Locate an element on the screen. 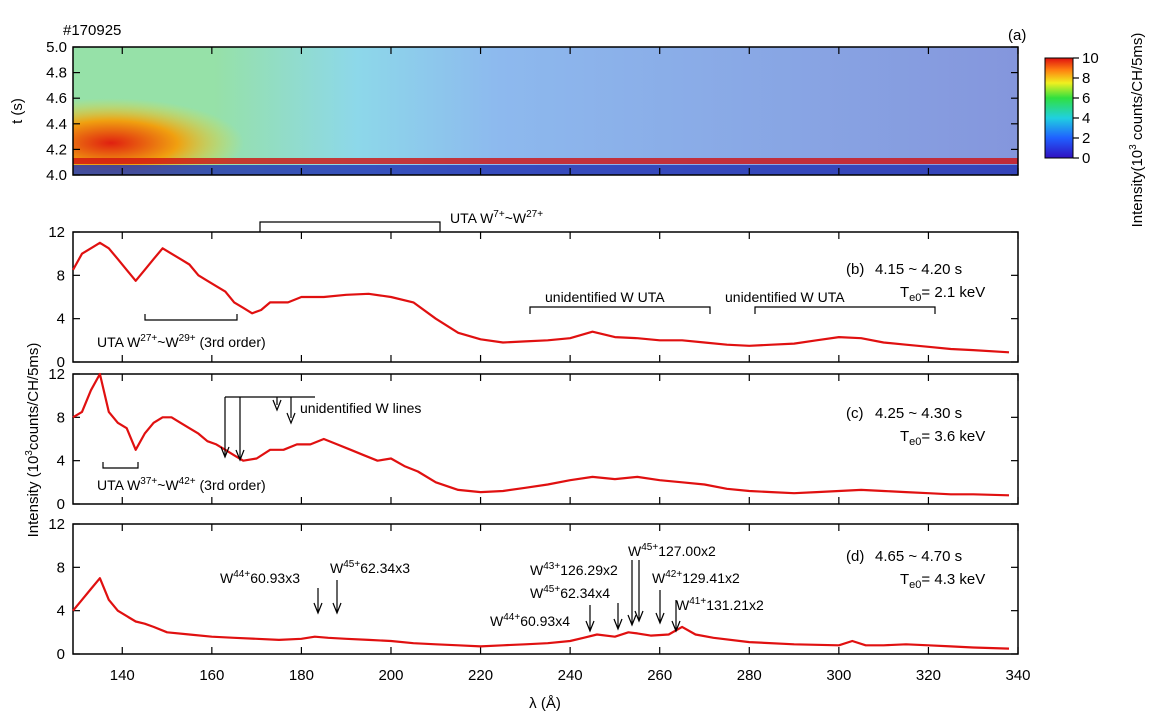 This screenshot has width=1151, height=717. panel-d-te: Te0= 4.3 keV is located at coordinates (942, 581).